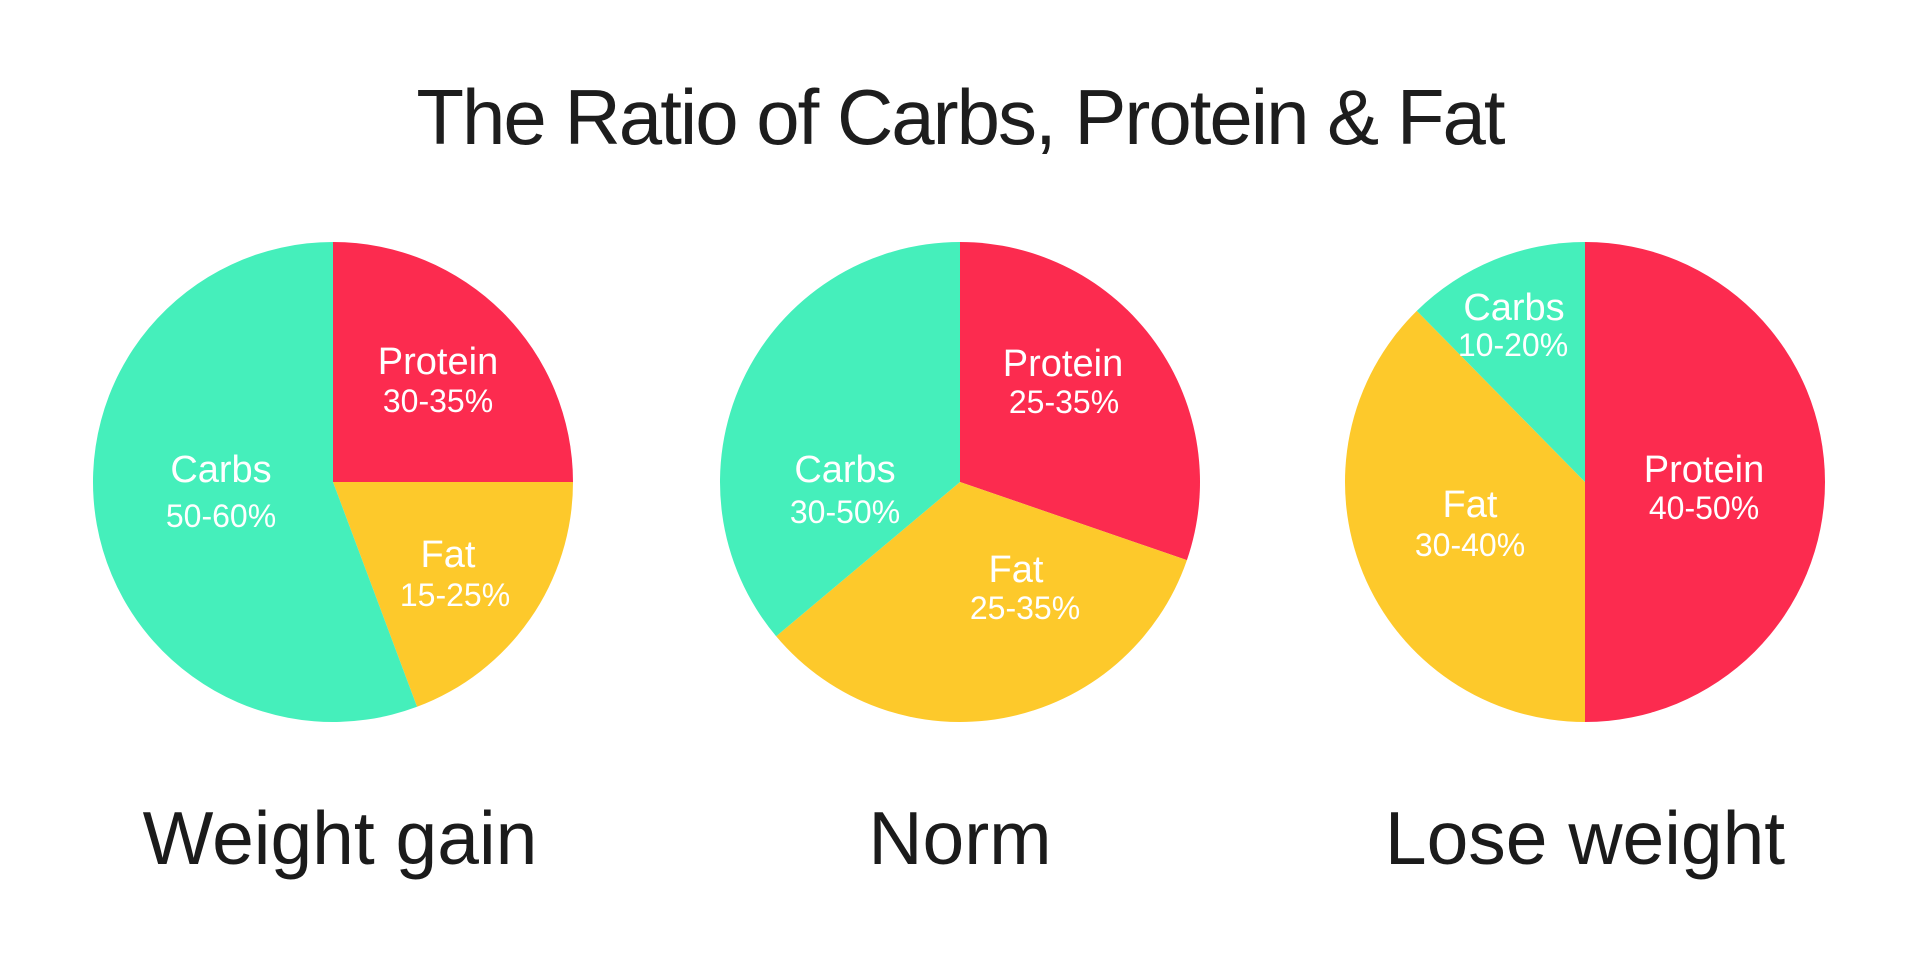 This screenshot has width=1920, height=960. Describe the element at coordinates (960, 838) in the screenshot. I see `caption-norm: Norm` at that location.